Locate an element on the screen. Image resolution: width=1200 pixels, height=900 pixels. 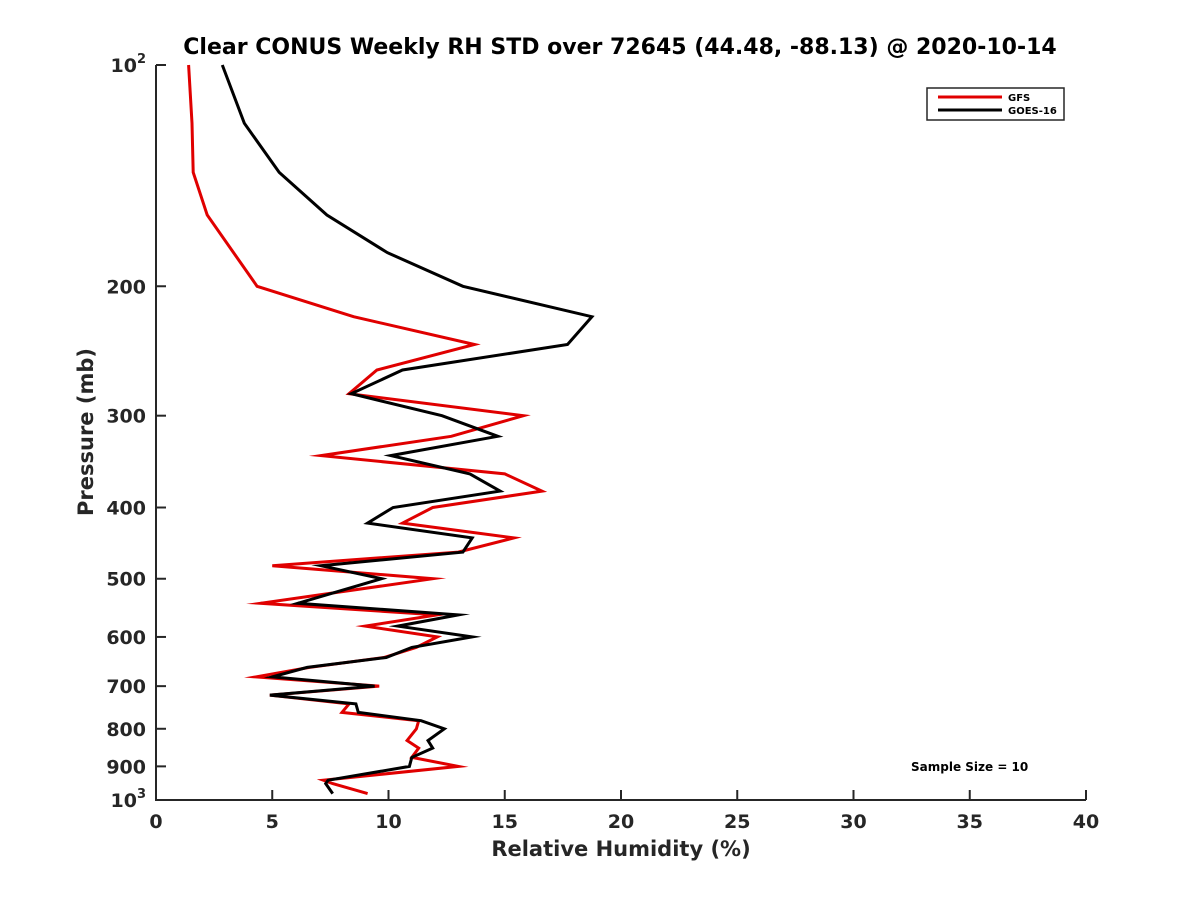
legend-label-goes16: GOES-16 is located at coordinates (1032, 111).